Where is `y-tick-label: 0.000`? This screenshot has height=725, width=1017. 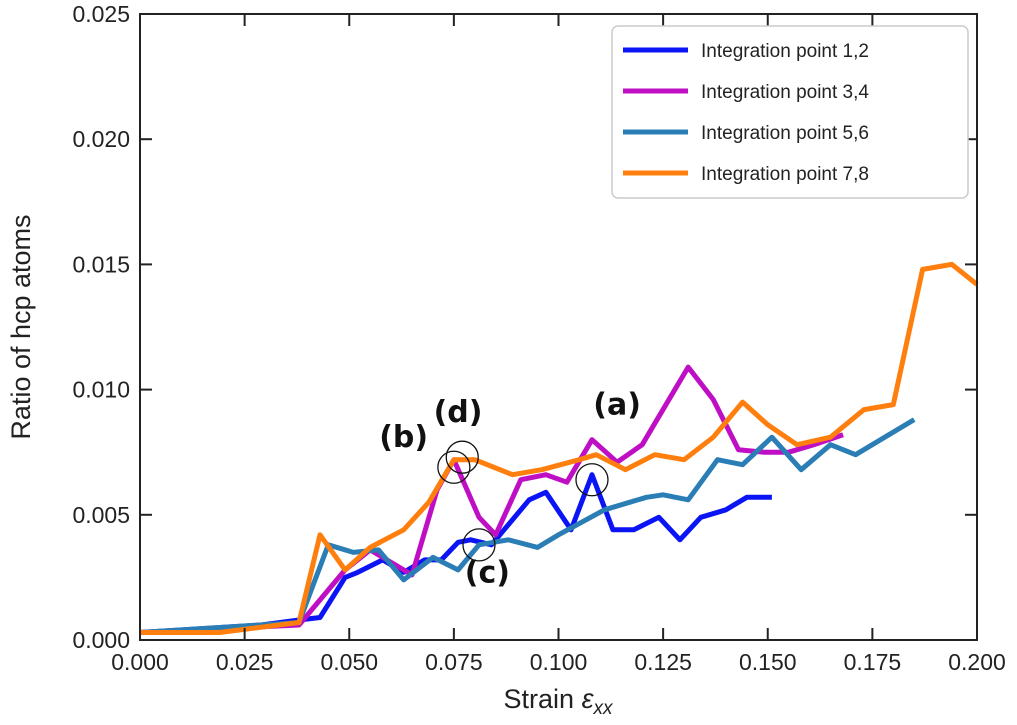 y-tick-label: 0.000 is located at coordinates (101, 640).